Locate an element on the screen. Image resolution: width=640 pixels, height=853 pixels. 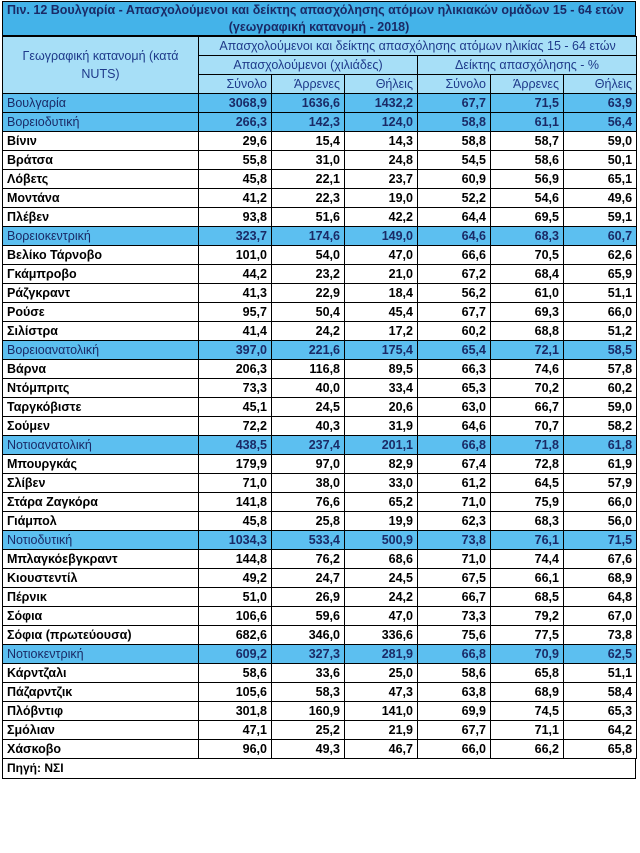
col-total-rate: Σύνολο is located at coordinates (454, 84).